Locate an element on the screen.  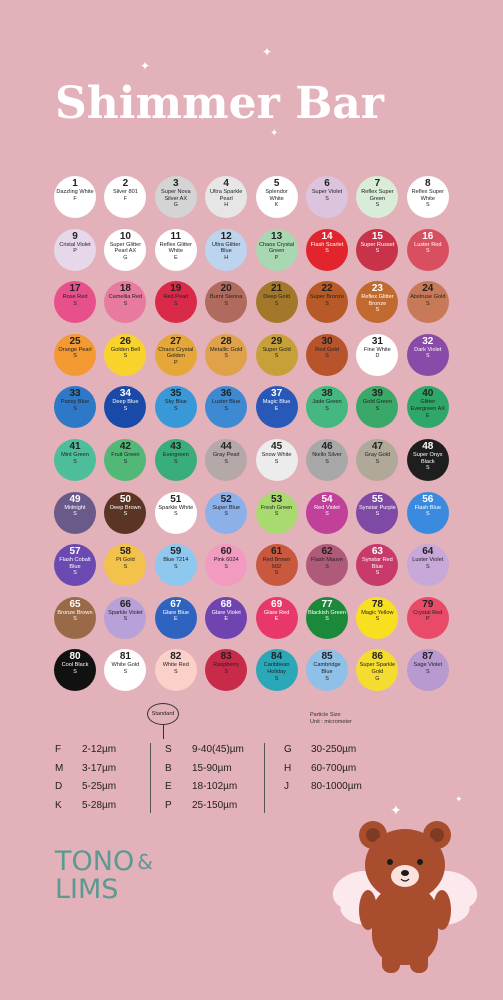
color-swatch: 15 Super Russet S is located at coordinates (377, 249).